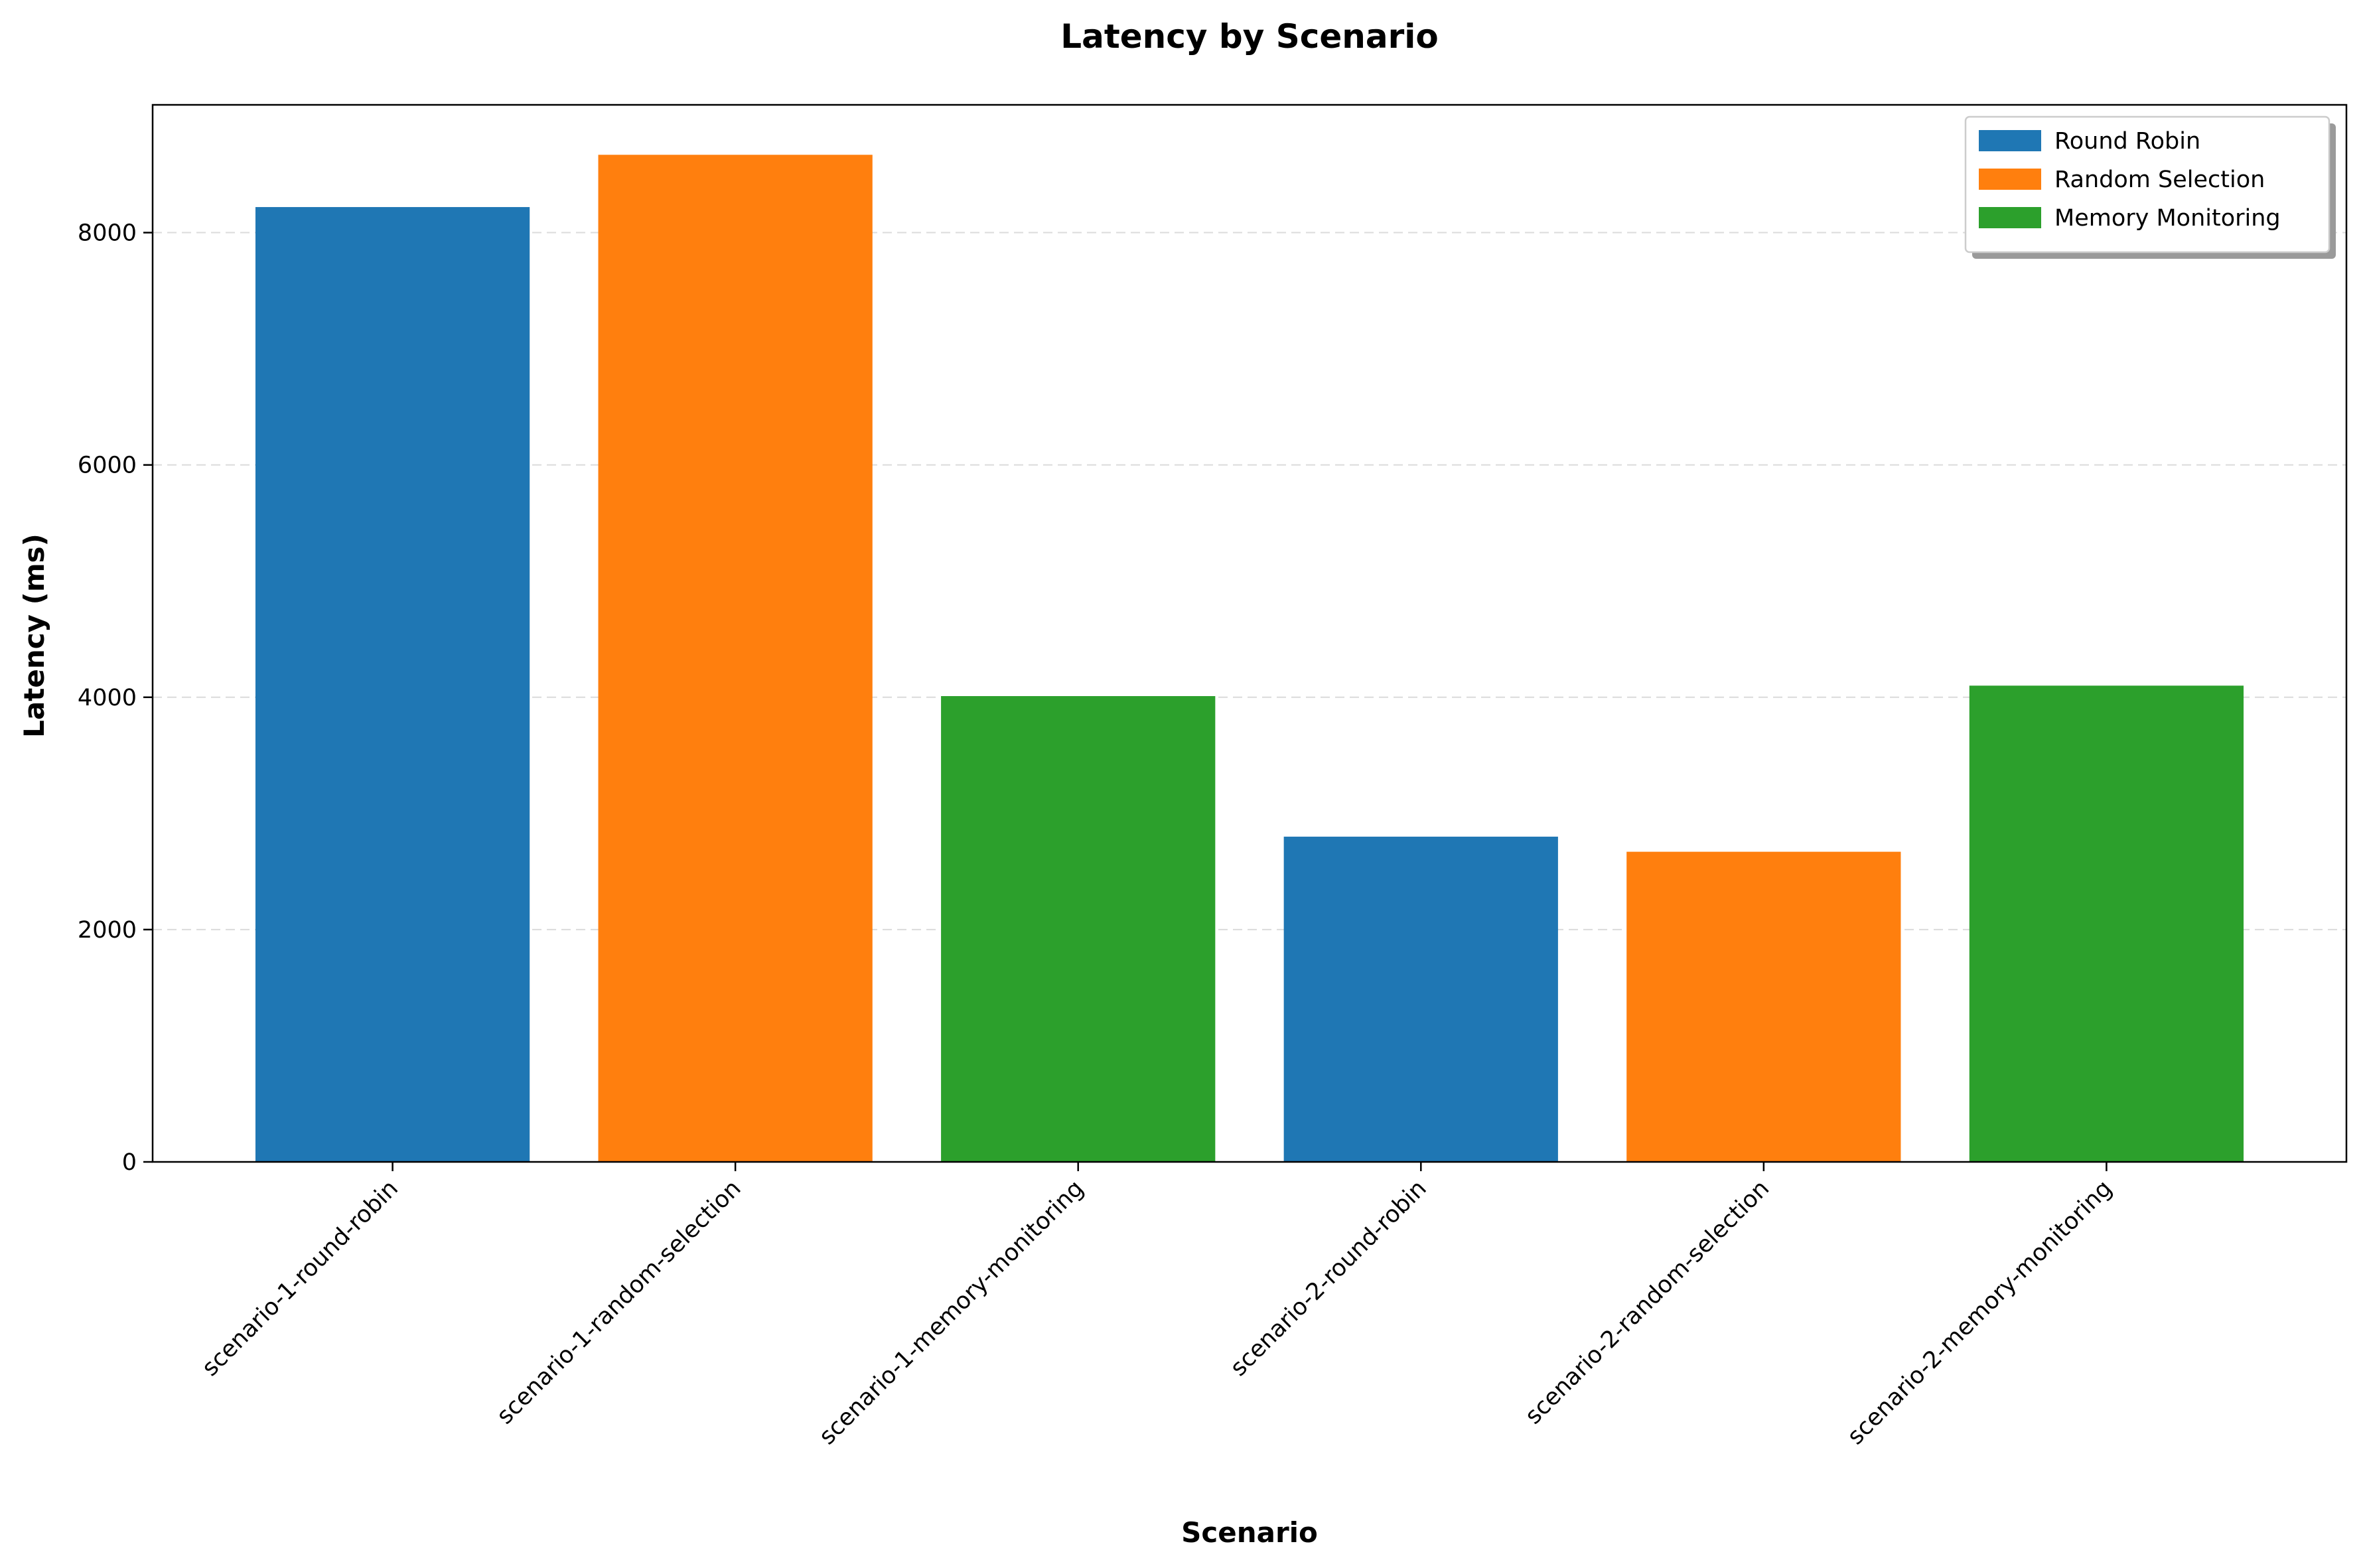 This screenshot has width=2365, height=1568. What do you see at coordinates (1763, 1006) in the screenshot?
I see `bar-scenario-2-random-selection` at bounding box center [1763, 1006].